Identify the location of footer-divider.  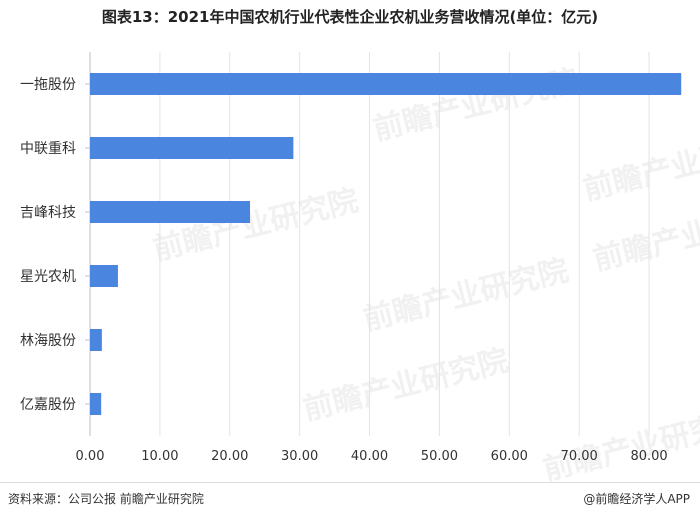
(350, 482).